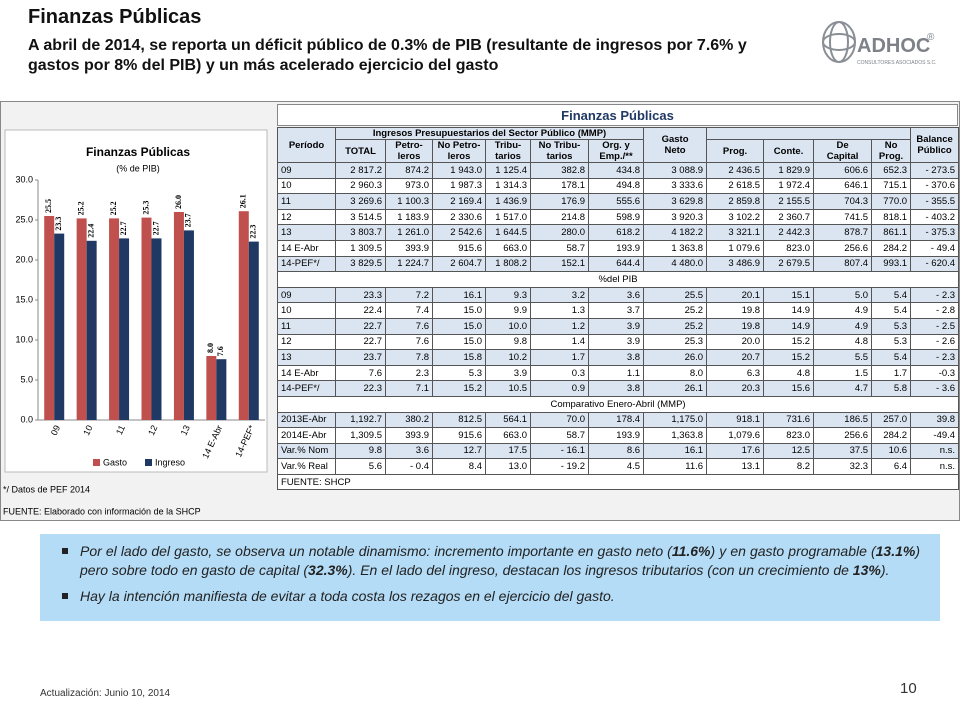 This screenshot has height=720, width=960. Describe the element at coordinates (616, 310) in the screenshot. I see `table-cell: 3.7` at that location.